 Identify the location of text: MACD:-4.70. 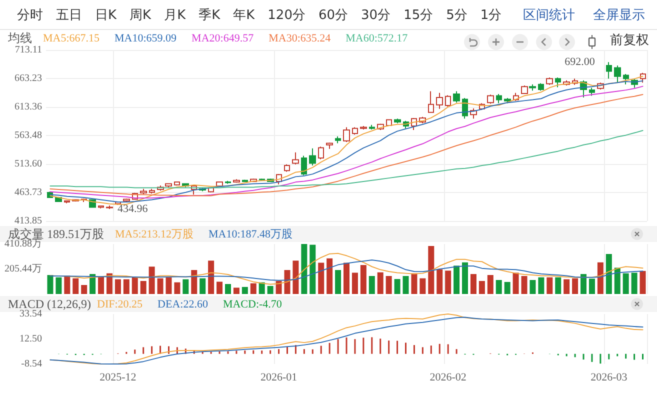
(252, 304).